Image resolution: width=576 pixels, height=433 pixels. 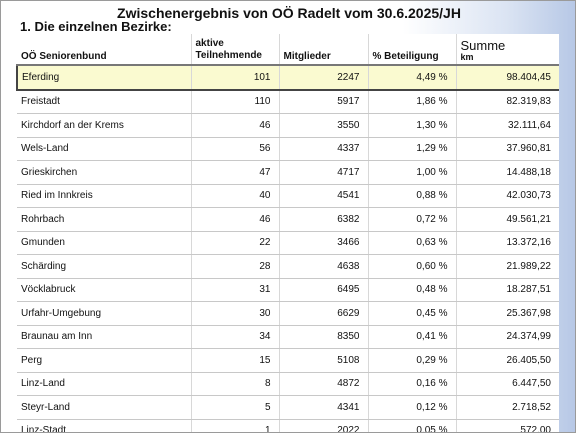 What do you see at coordinates (507, 77) in the screenshot?
I see `cell-km: 98.404,45` at bounding box center [507, 77].